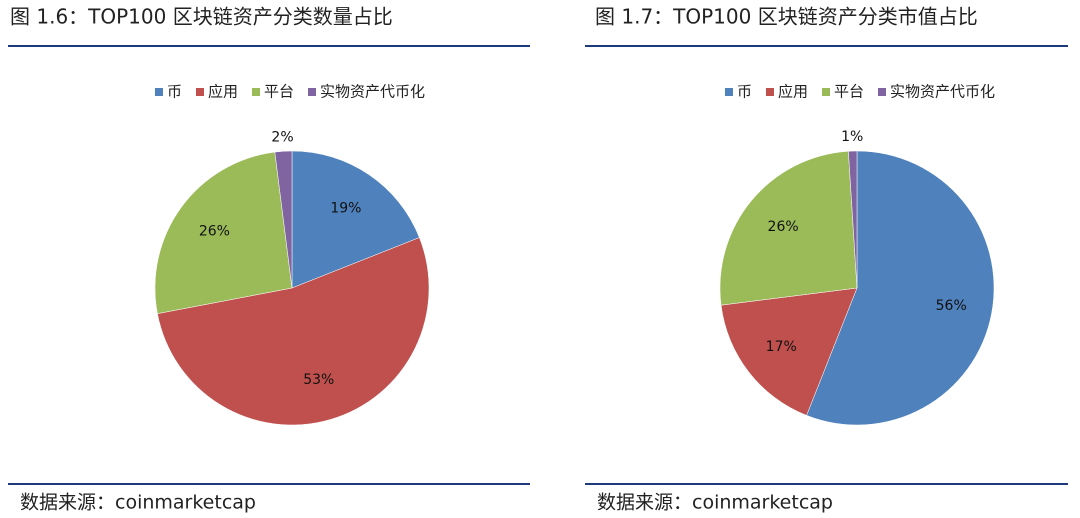 The height and width of the screenshot is (518, 1080). What do you see at coordinates (345, 209) in the screenshot?
I see `data-label: 19%` at bounding box center [345, 209].